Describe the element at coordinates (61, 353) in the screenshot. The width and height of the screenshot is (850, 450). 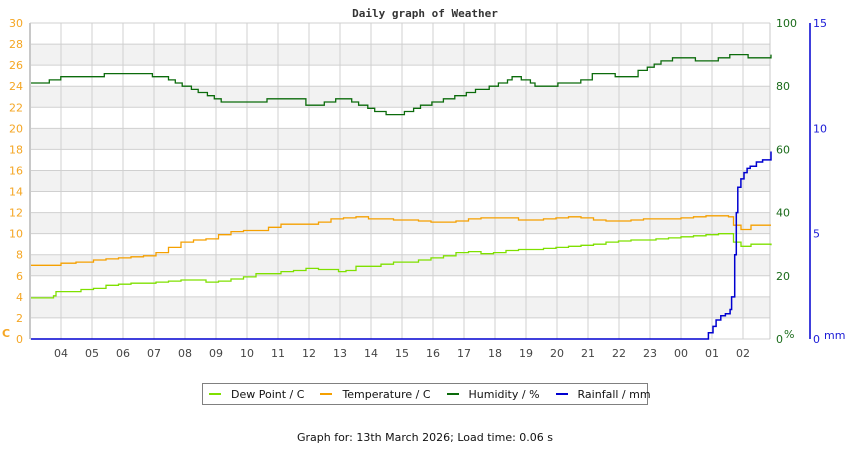
I see `svg-text: 04` at that location.